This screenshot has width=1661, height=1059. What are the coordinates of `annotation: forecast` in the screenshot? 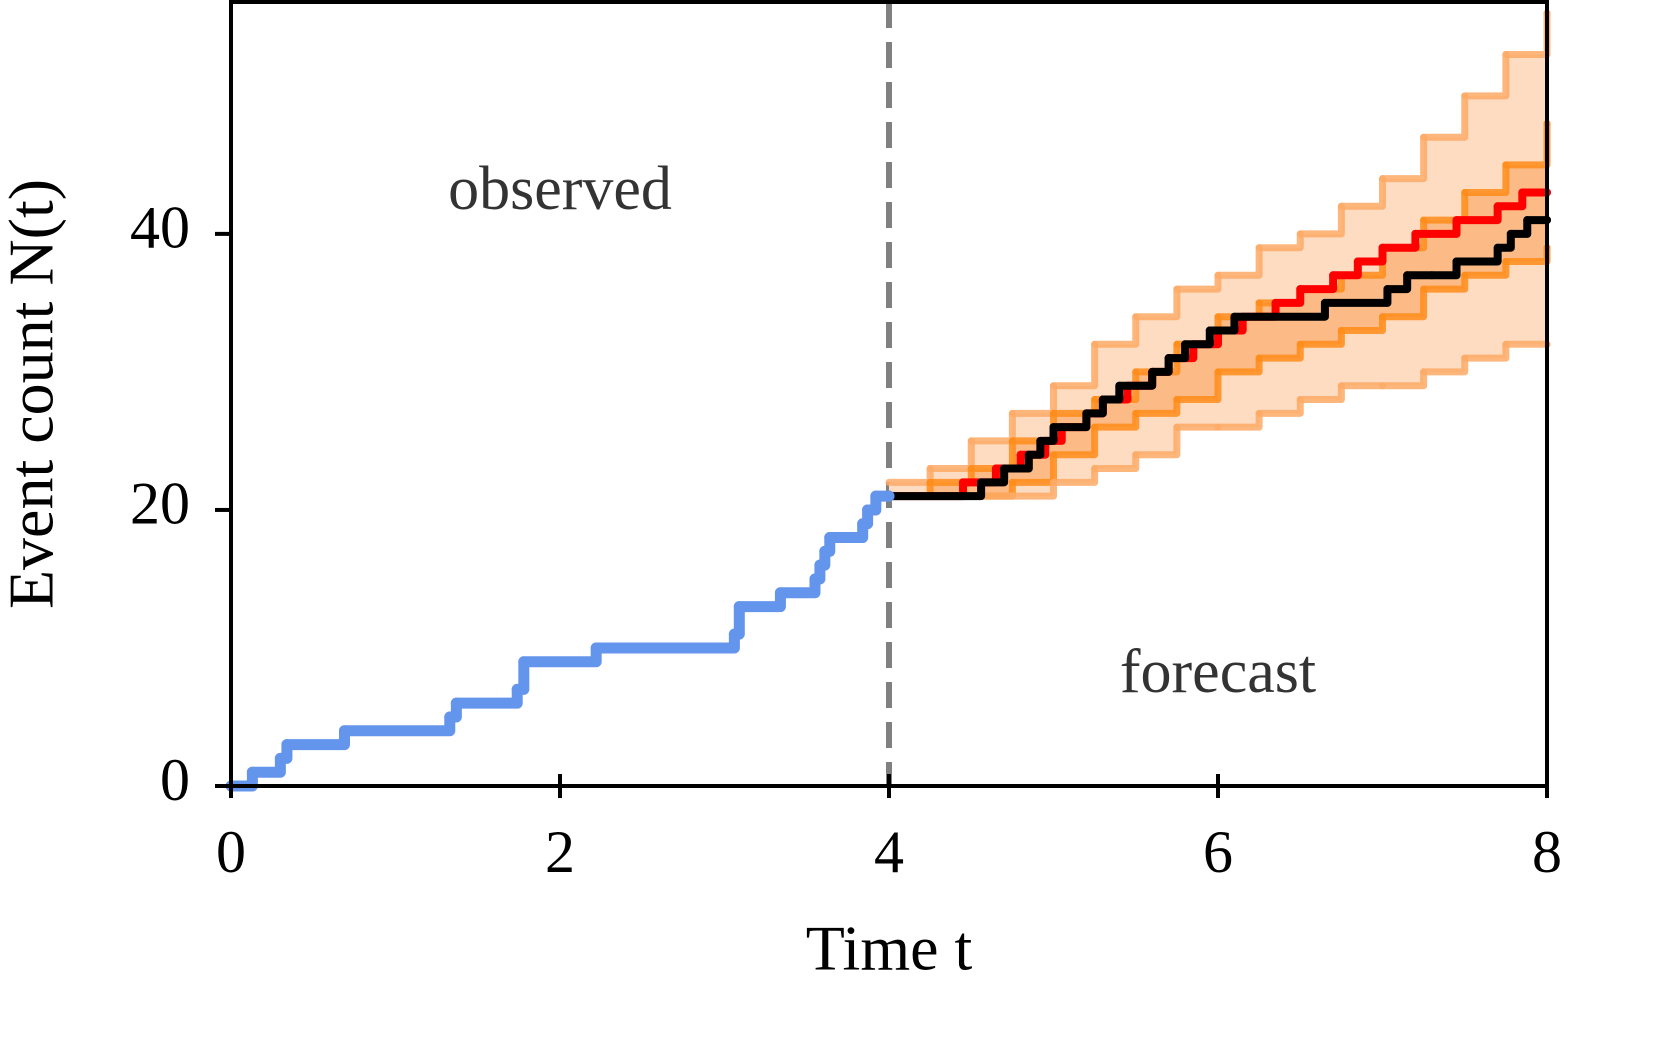 It's located at (1218, 672).